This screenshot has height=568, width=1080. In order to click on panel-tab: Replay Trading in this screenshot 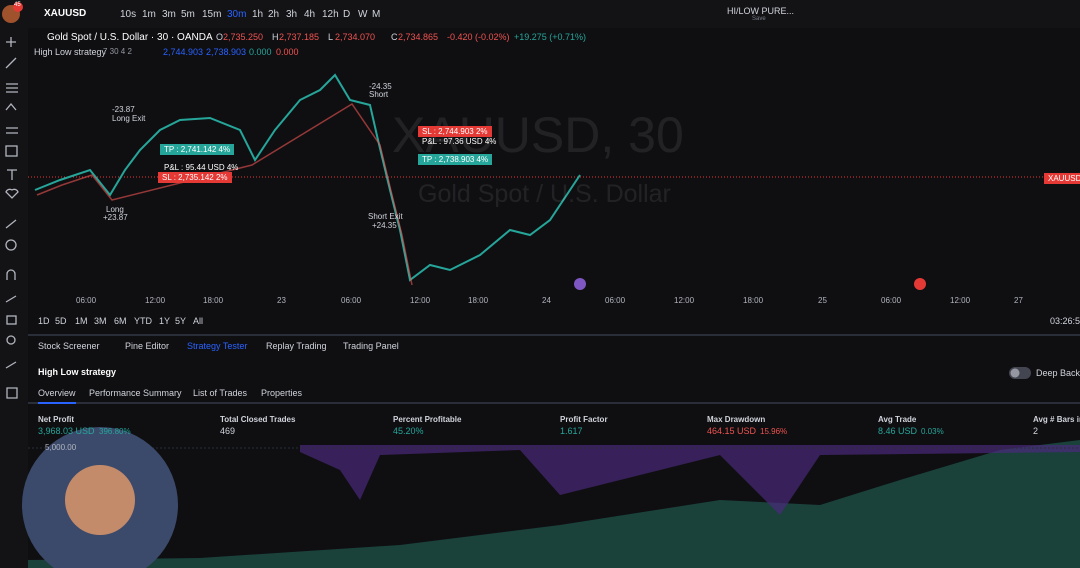, I will do `click(296, 346)`.